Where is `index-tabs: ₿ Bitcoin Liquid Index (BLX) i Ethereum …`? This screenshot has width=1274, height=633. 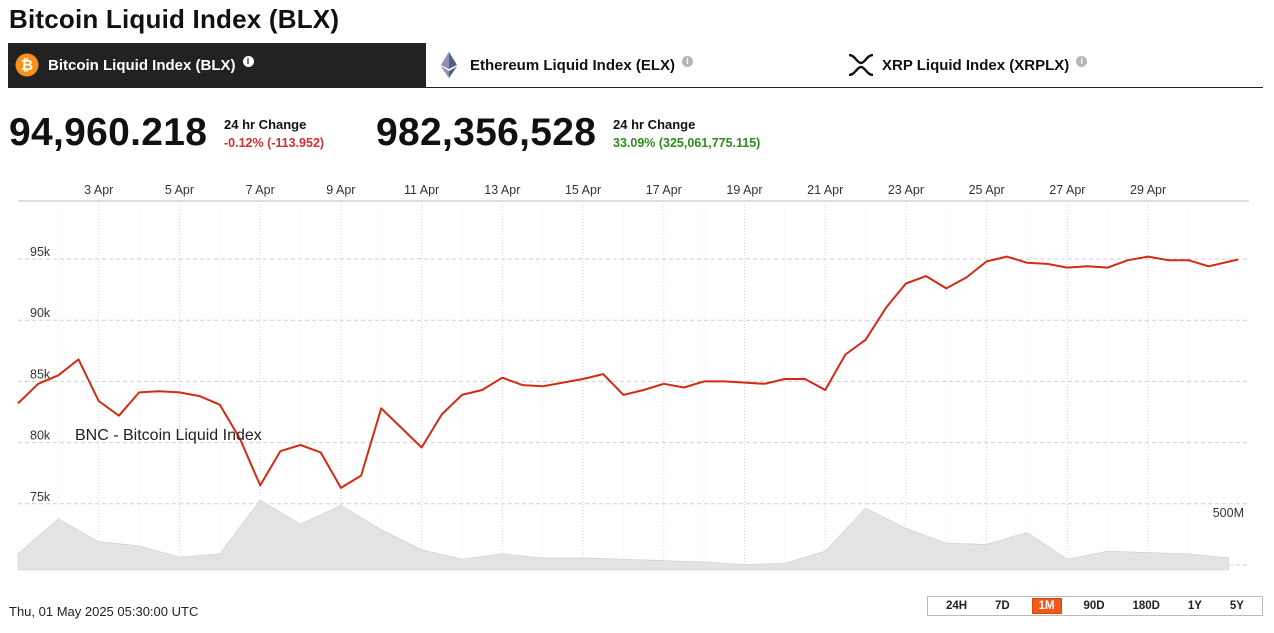
index-tabs: ₿ Bitcoin Liquid Index (BLX) i Ethereum … is located at coordinates (635, 65).